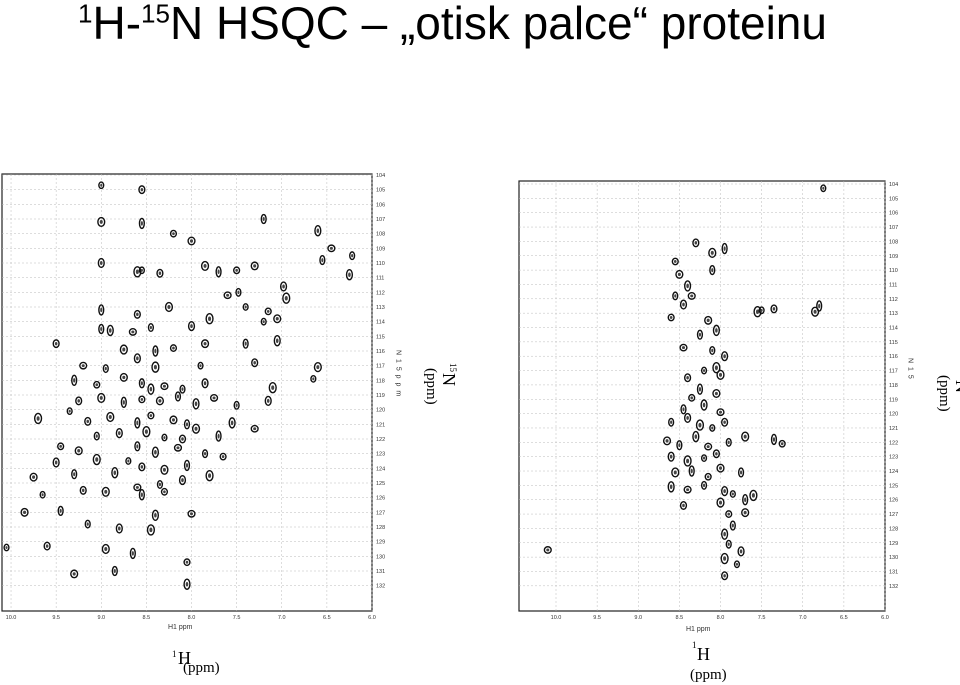 The width and height of the screenshot is (960, 685). What do you see at coordinates (893, 242) in the screenshot?
I see `y-tick-label: 108` at bounding box center [893, 242].